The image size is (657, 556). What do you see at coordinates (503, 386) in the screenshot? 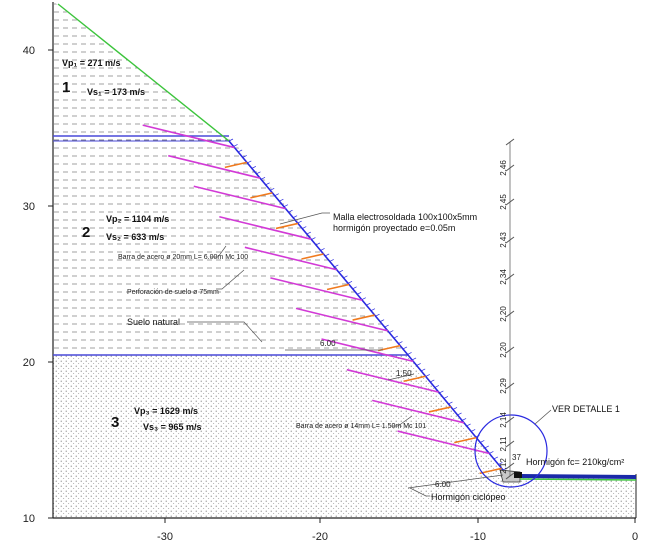
I see `vdim-label: 2.29` at bounding box center [503, 386].